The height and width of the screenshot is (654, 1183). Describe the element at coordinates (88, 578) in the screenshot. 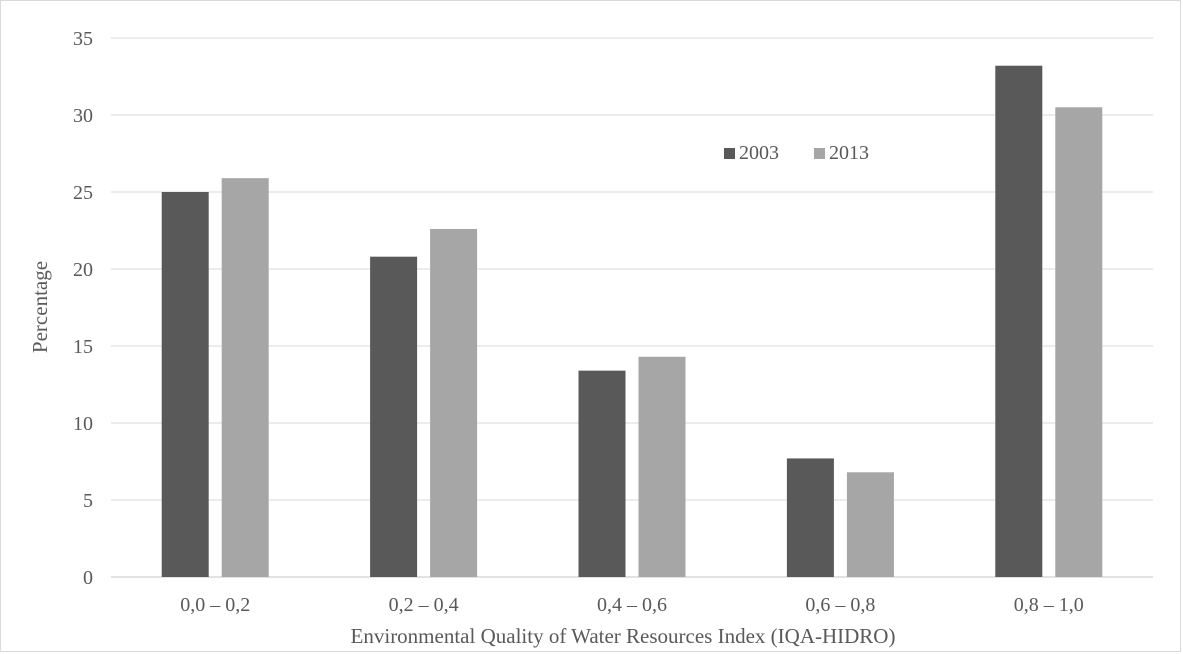

I see `y-tick-label: 0` at that location.